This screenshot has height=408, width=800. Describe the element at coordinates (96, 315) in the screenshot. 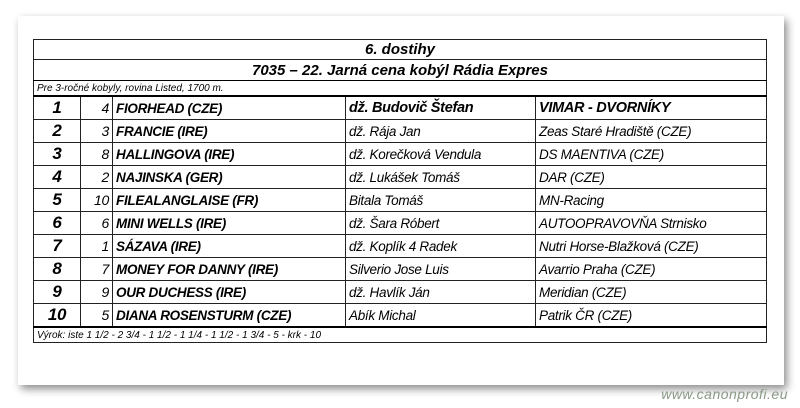

I see `number-cell: 5` at that location.